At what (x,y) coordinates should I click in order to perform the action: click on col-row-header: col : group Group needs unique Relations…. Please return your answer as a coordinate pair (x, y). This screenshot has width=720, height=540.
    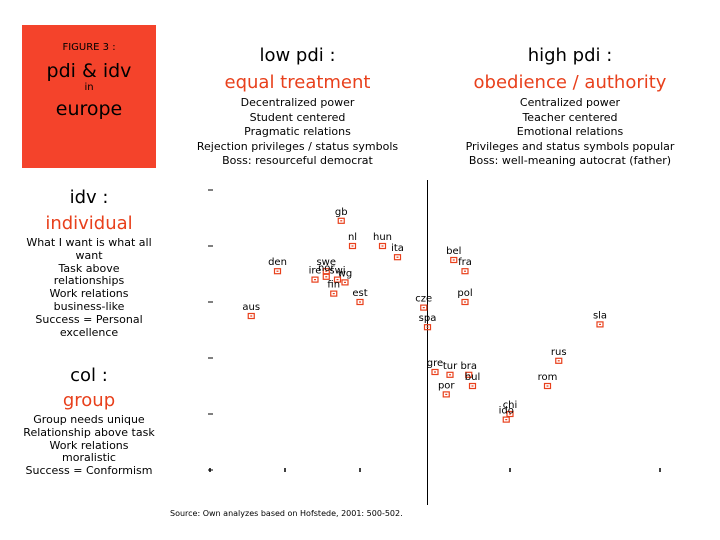
    Looking at the image, I should click on (89, 421).